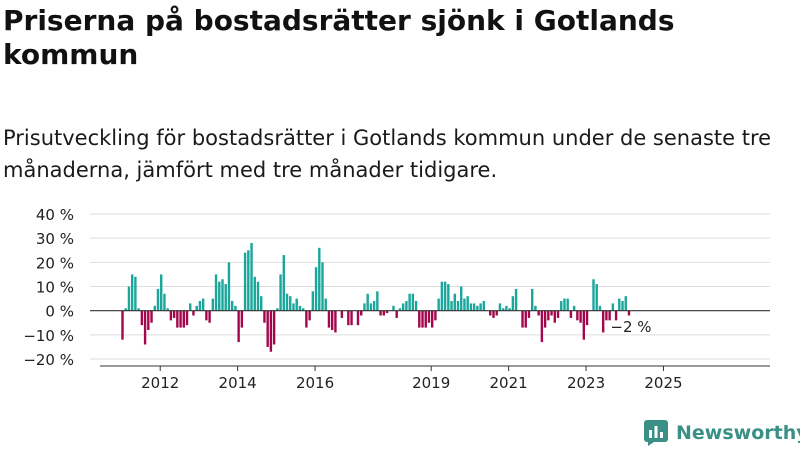 The width and height of the screenshot is (800, 450). Describe the element at coordinates (656, 433) in the screenshot. I see `bar-chart-icon` at that location.